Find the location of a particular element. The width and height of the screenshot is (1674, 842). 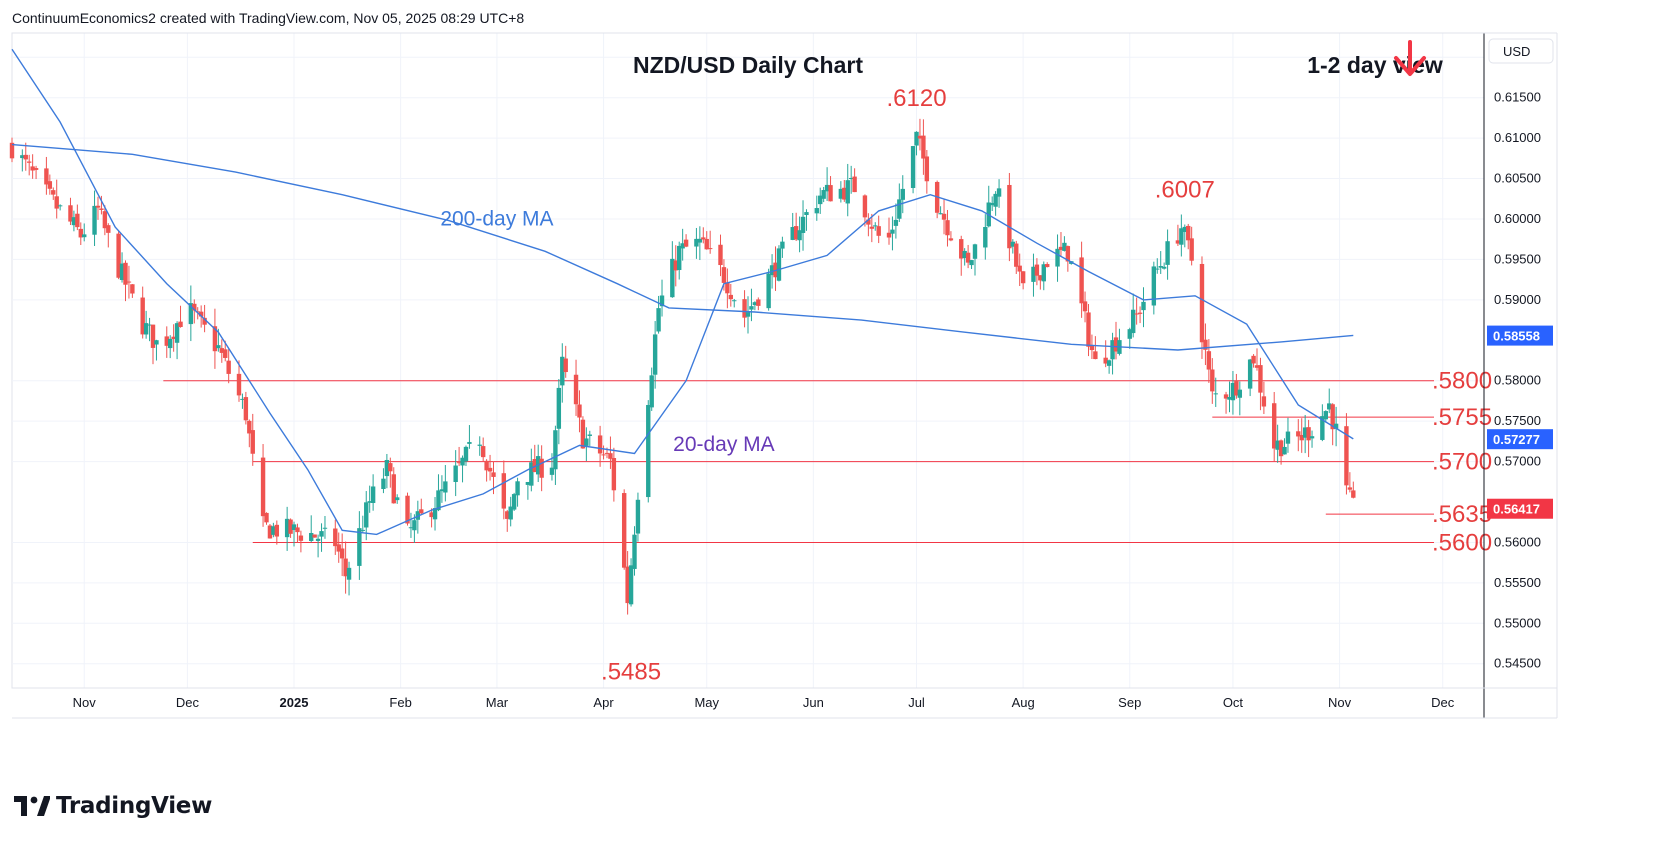

y-tick-label: 0.55000 is located at coordinates (1517, 622).